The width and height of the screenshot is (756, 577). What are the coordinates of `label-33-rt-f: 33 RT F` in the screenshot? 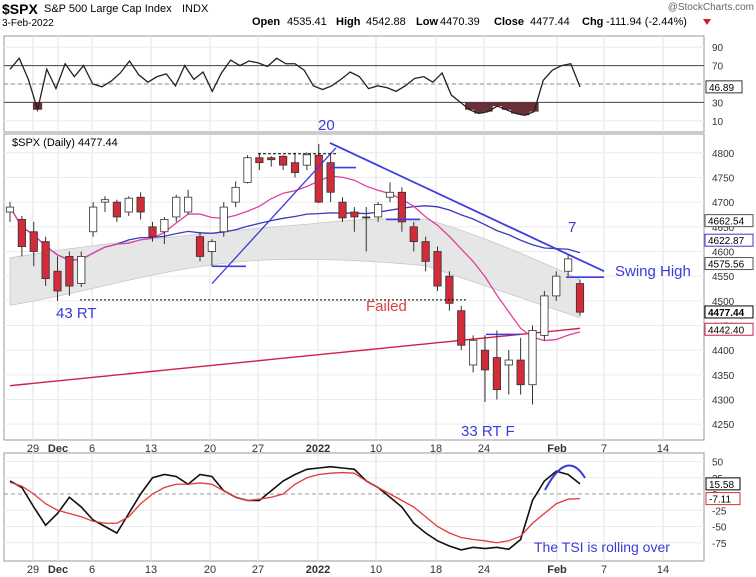 It's located at (488, 431).